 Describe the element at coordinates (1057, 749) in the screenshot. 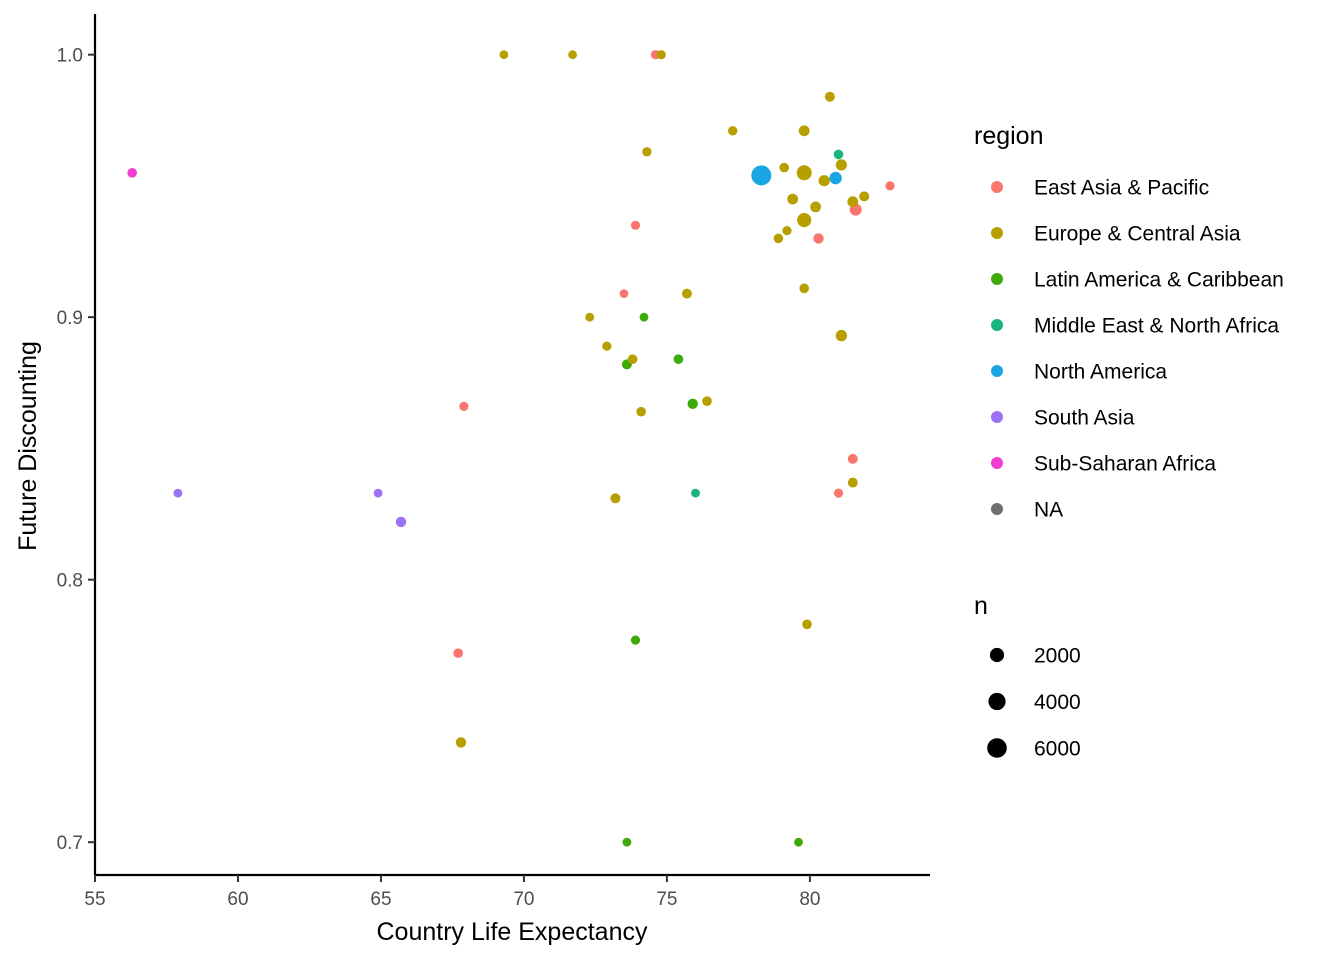

I see `legend-size-label: 6000` at that location.